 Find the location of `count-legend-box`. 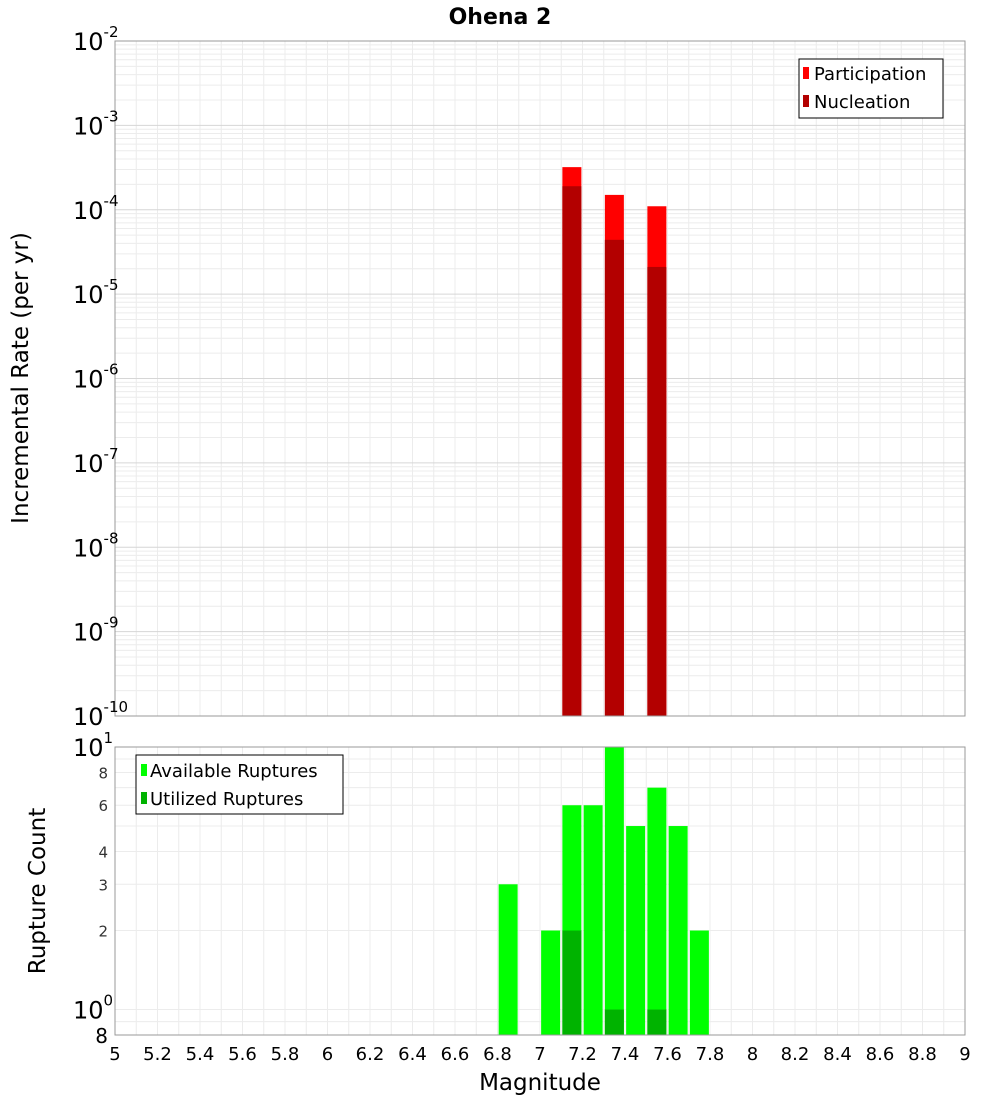

count-legend-box is located at coordinates (239, 784).